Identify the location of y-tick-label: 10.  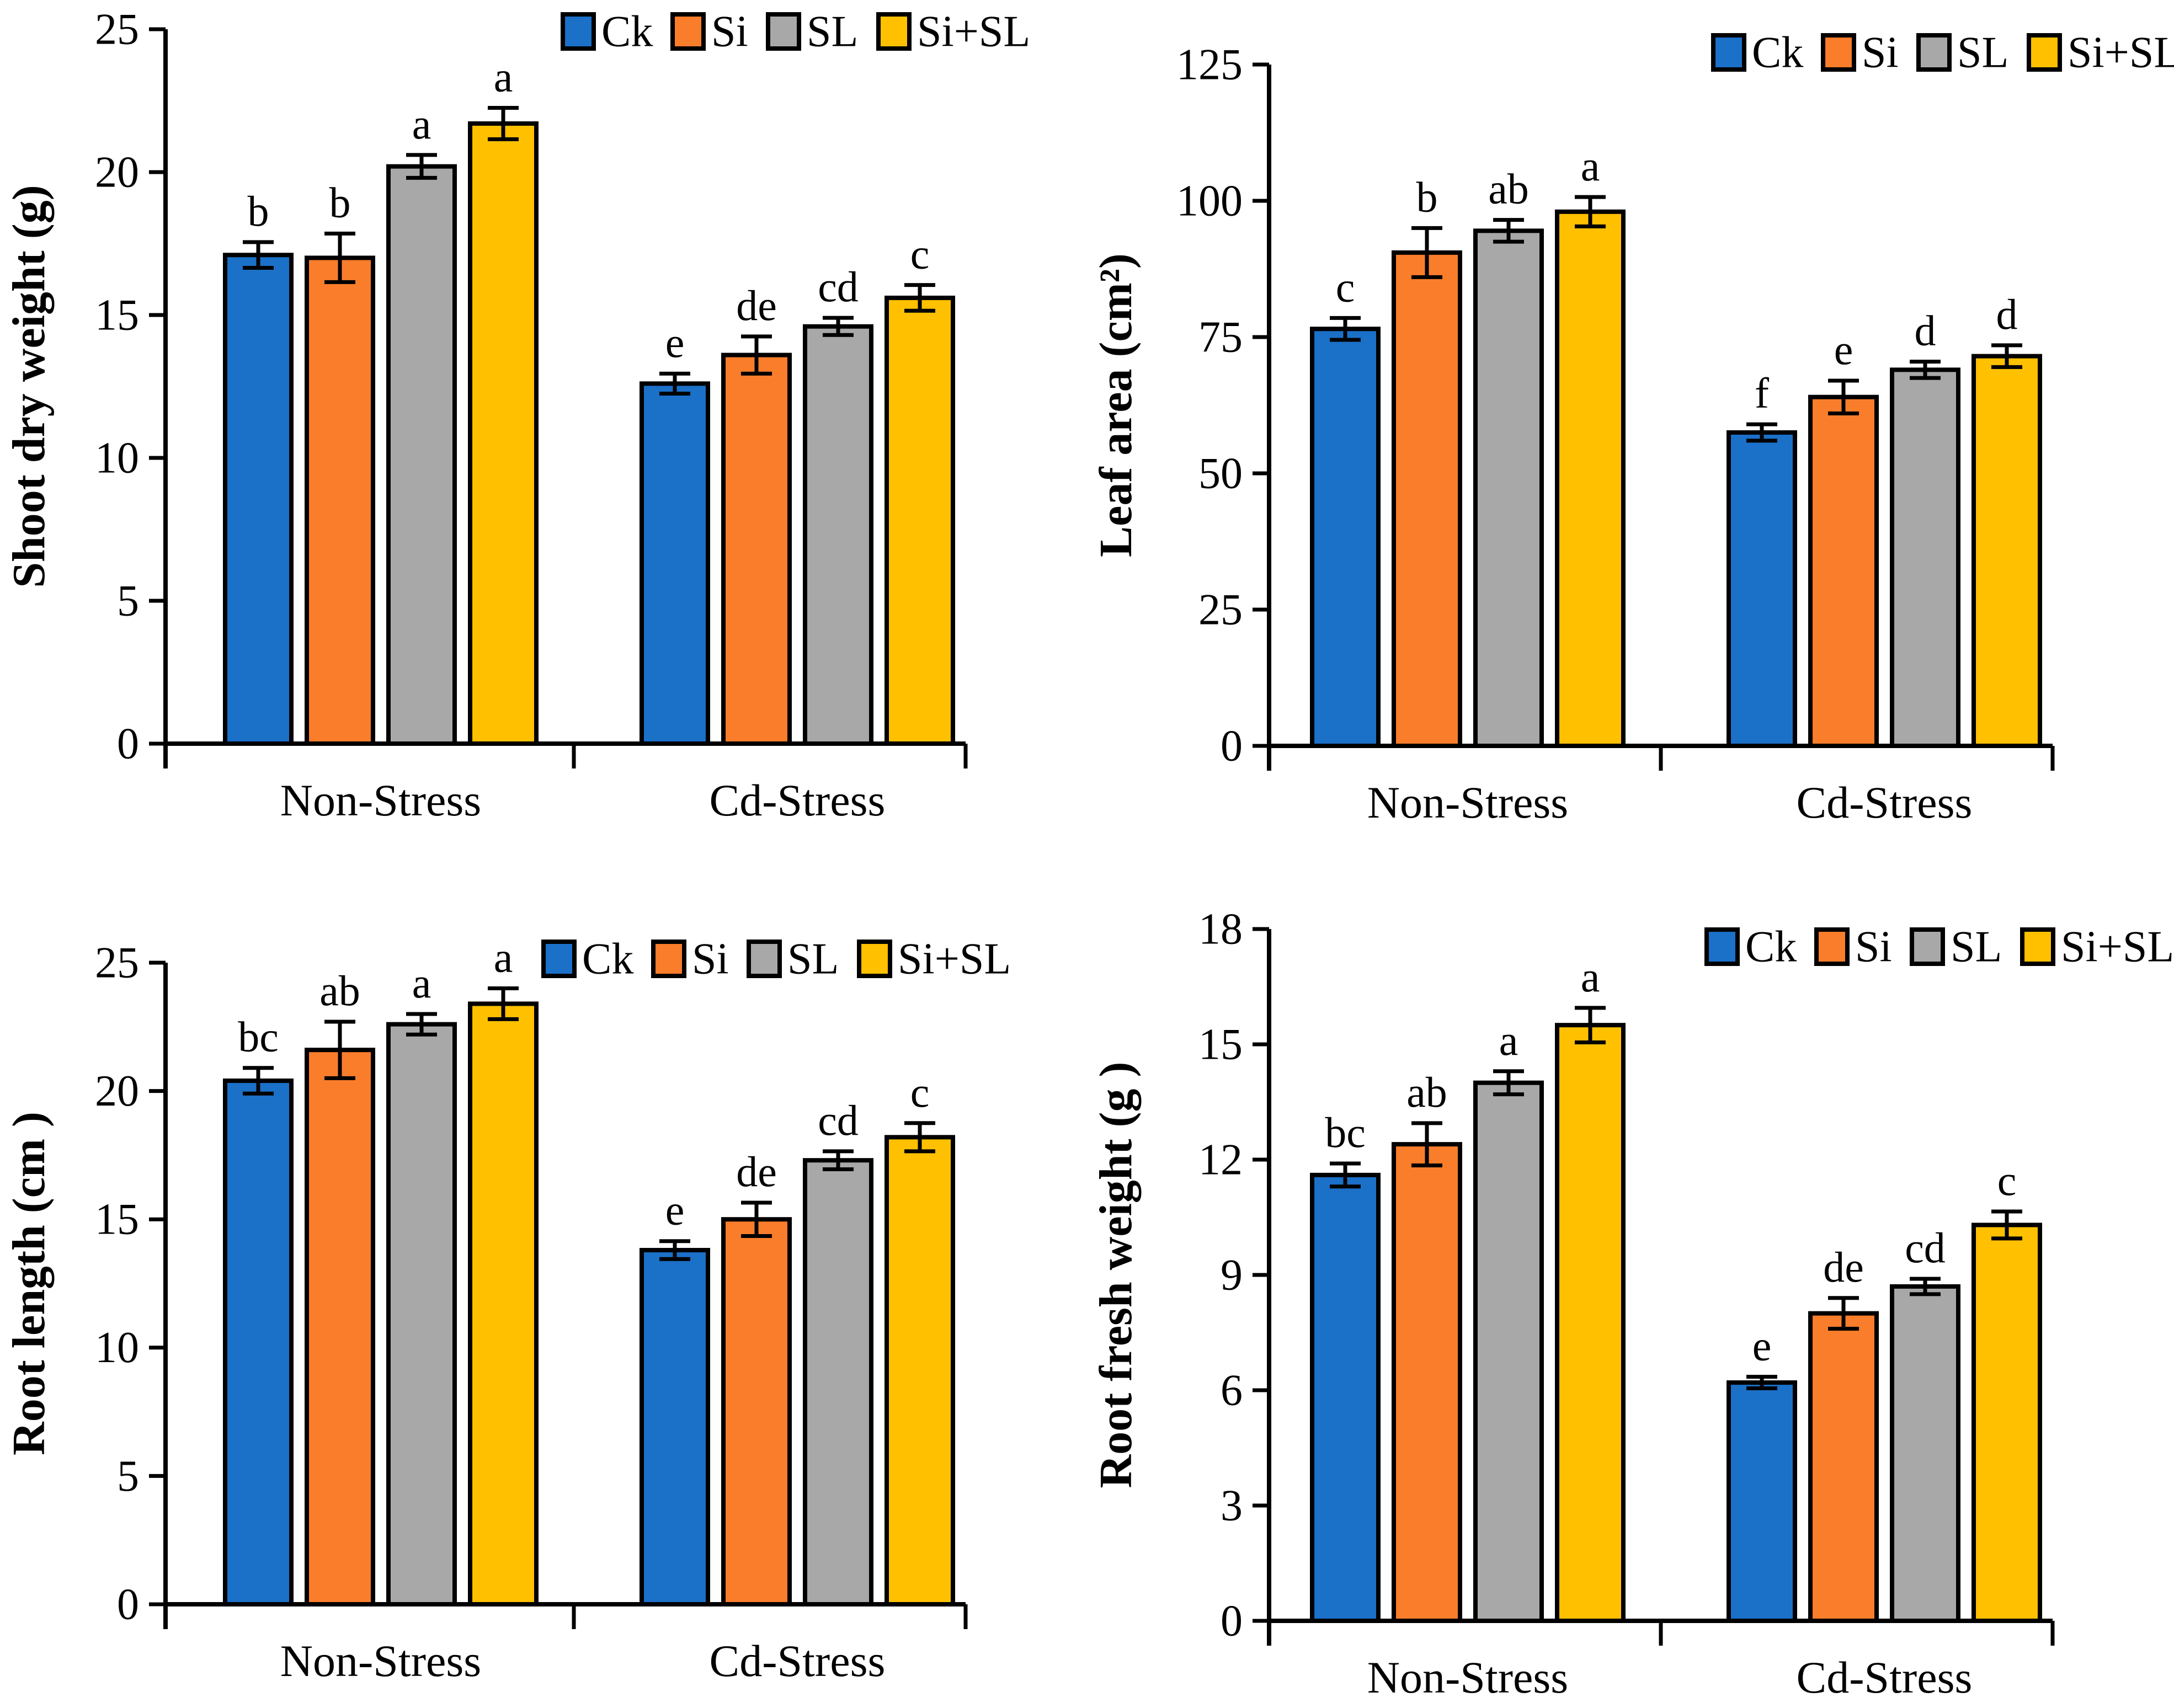
(117, 1347).